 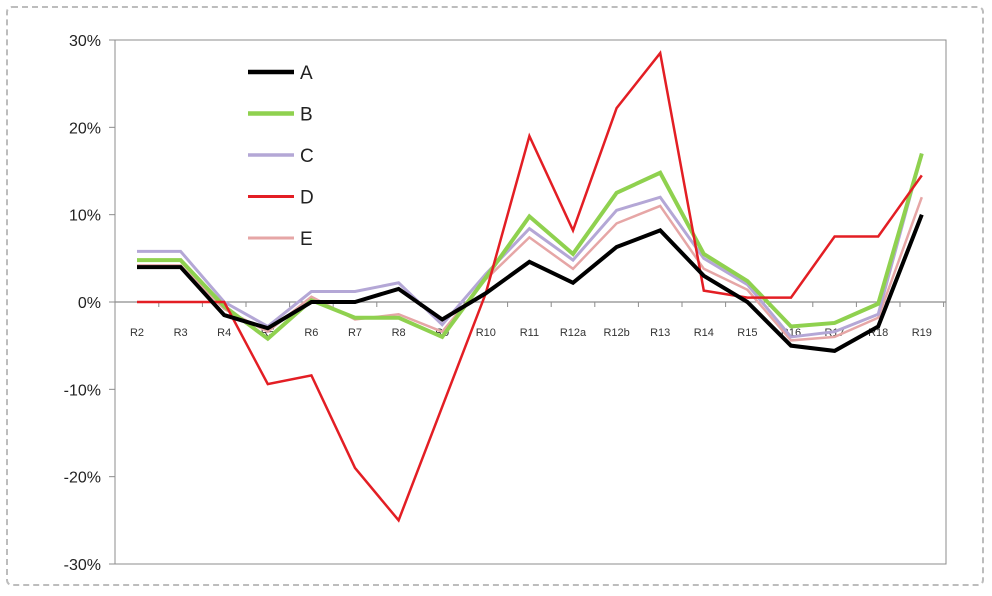 I want to click on y-tick-label: 0%, so click(x=89, y=303).